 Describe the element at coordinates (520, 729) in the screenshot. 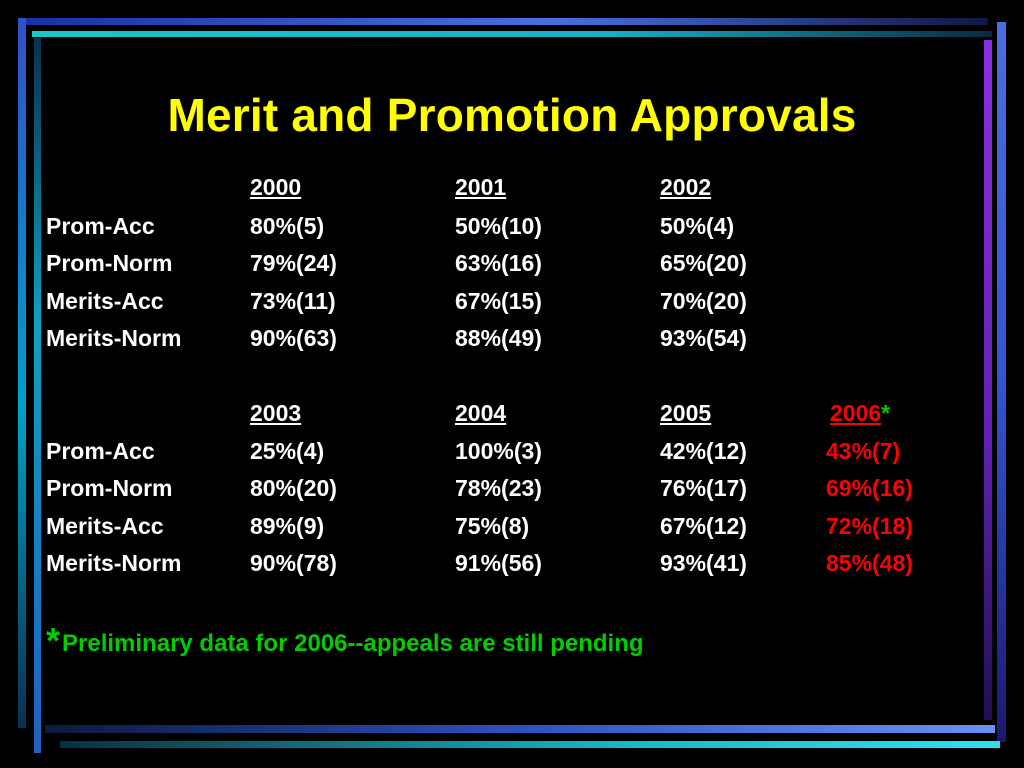

I see `frame-bar-bottom-outer` at that location.